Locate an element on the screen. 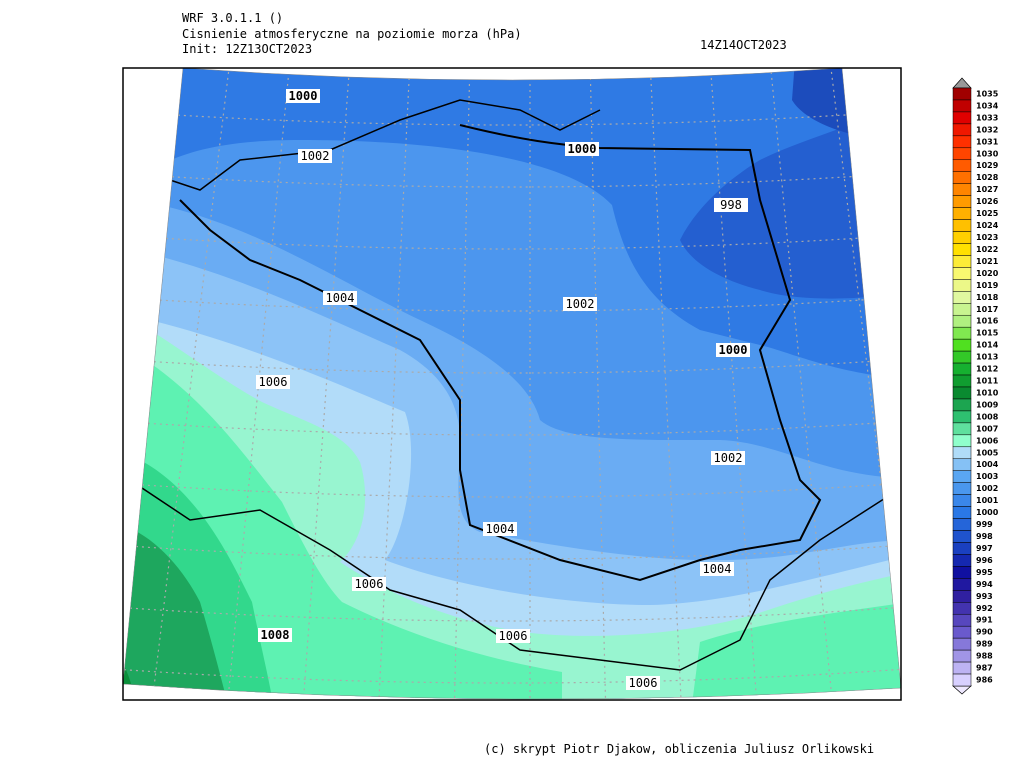  colorbar-label: 1000 is located at coordinates (987, 512).